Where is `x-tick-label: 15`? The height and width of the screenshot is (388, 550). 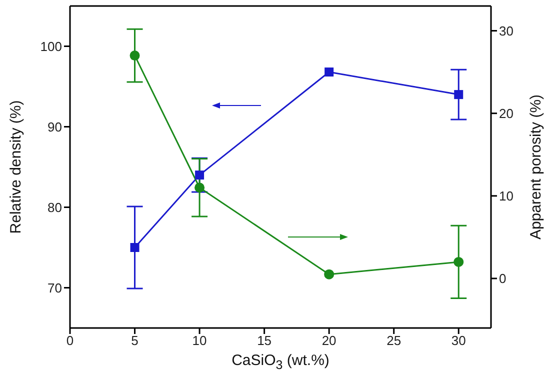 x-tick-label: 15 is located at coordinates (264, 340).